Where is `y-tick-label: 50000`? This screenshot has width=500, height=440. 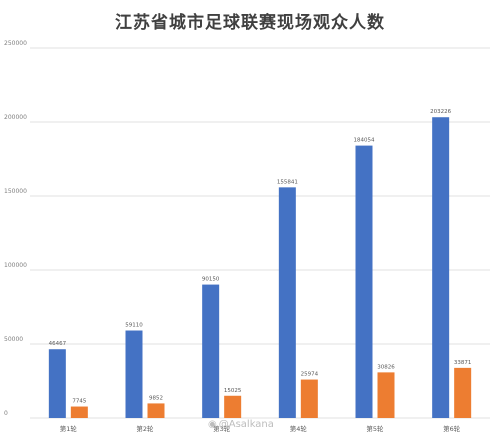
y-tick-label: 50000 is located at coordinates (13, 339).